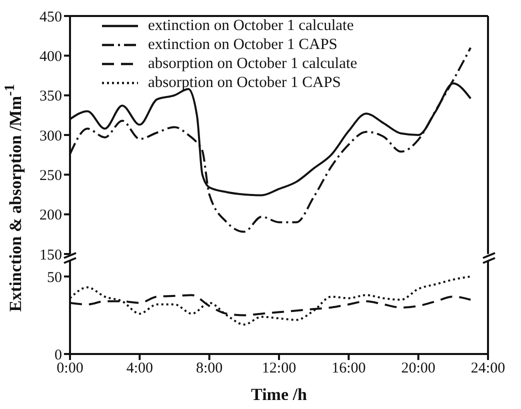  Describe the element at coordinates (349, 368) in the screenshot. I see `x-tick-label: 16:00` at that location.